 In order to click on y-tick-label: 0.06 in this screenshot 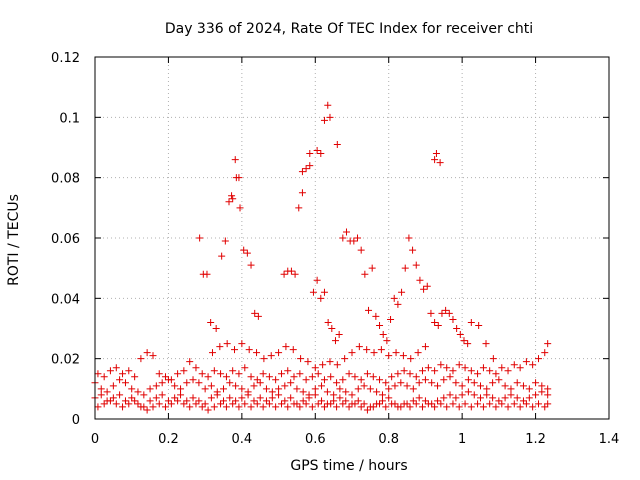, I will do `click(65, 239)`.